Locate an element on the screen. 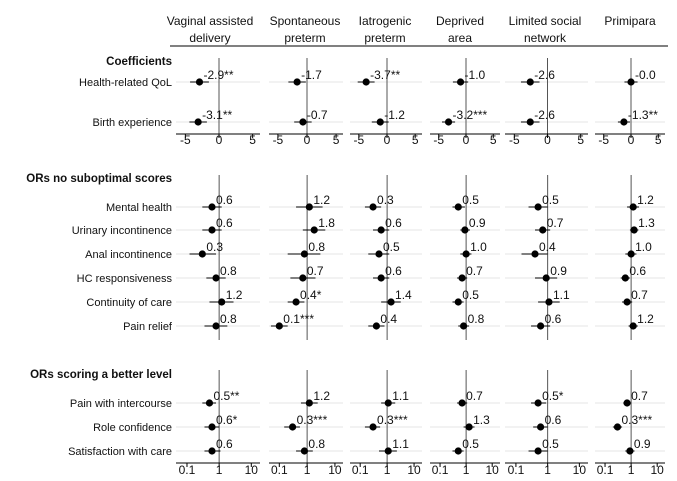 Image resolution: width=677 pixels, height=481 pixels. column-header-line1: Spontaneous is located at coordinates (305, 21).